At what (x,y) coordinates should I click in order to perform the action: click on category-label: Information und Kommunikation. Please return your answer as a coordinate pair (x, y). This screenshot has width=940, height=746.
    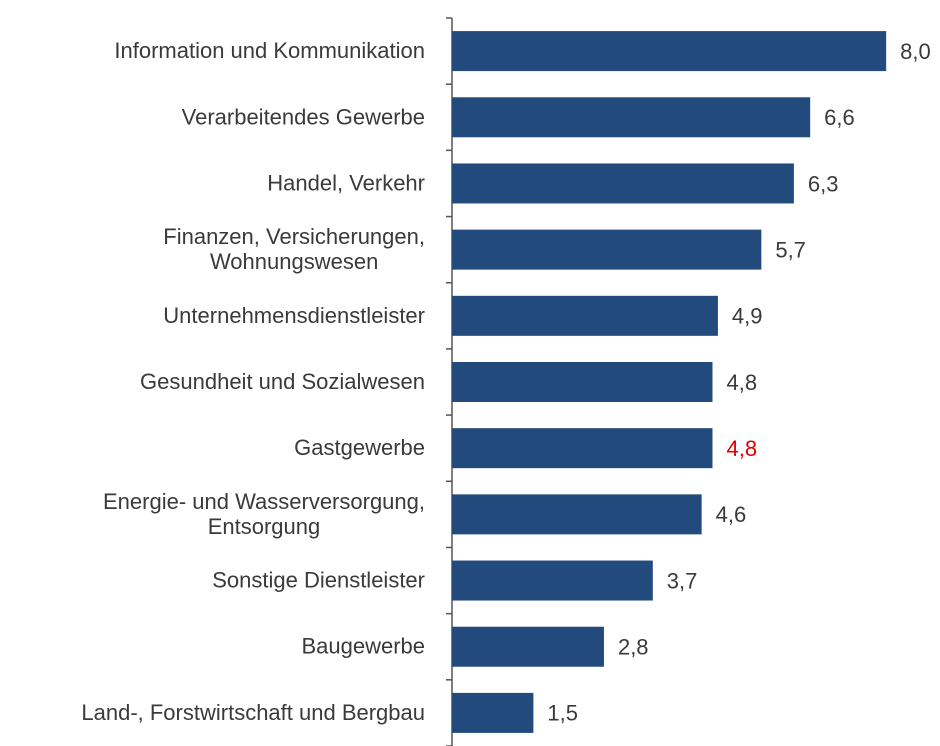
    Looking at the image, I should click on (269, 50).